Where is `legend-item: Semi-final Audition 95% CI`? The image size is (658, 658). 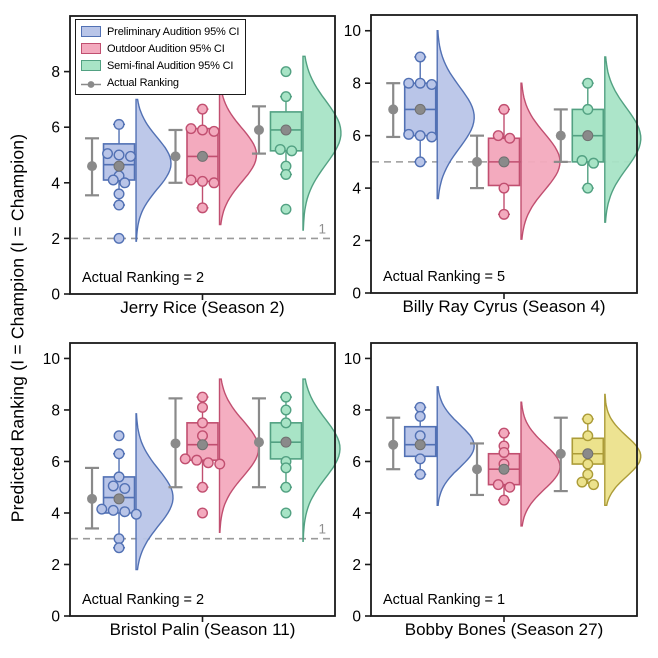 legend-item: Semi-final Audition 95% CI is located at coordinates (160, 65).